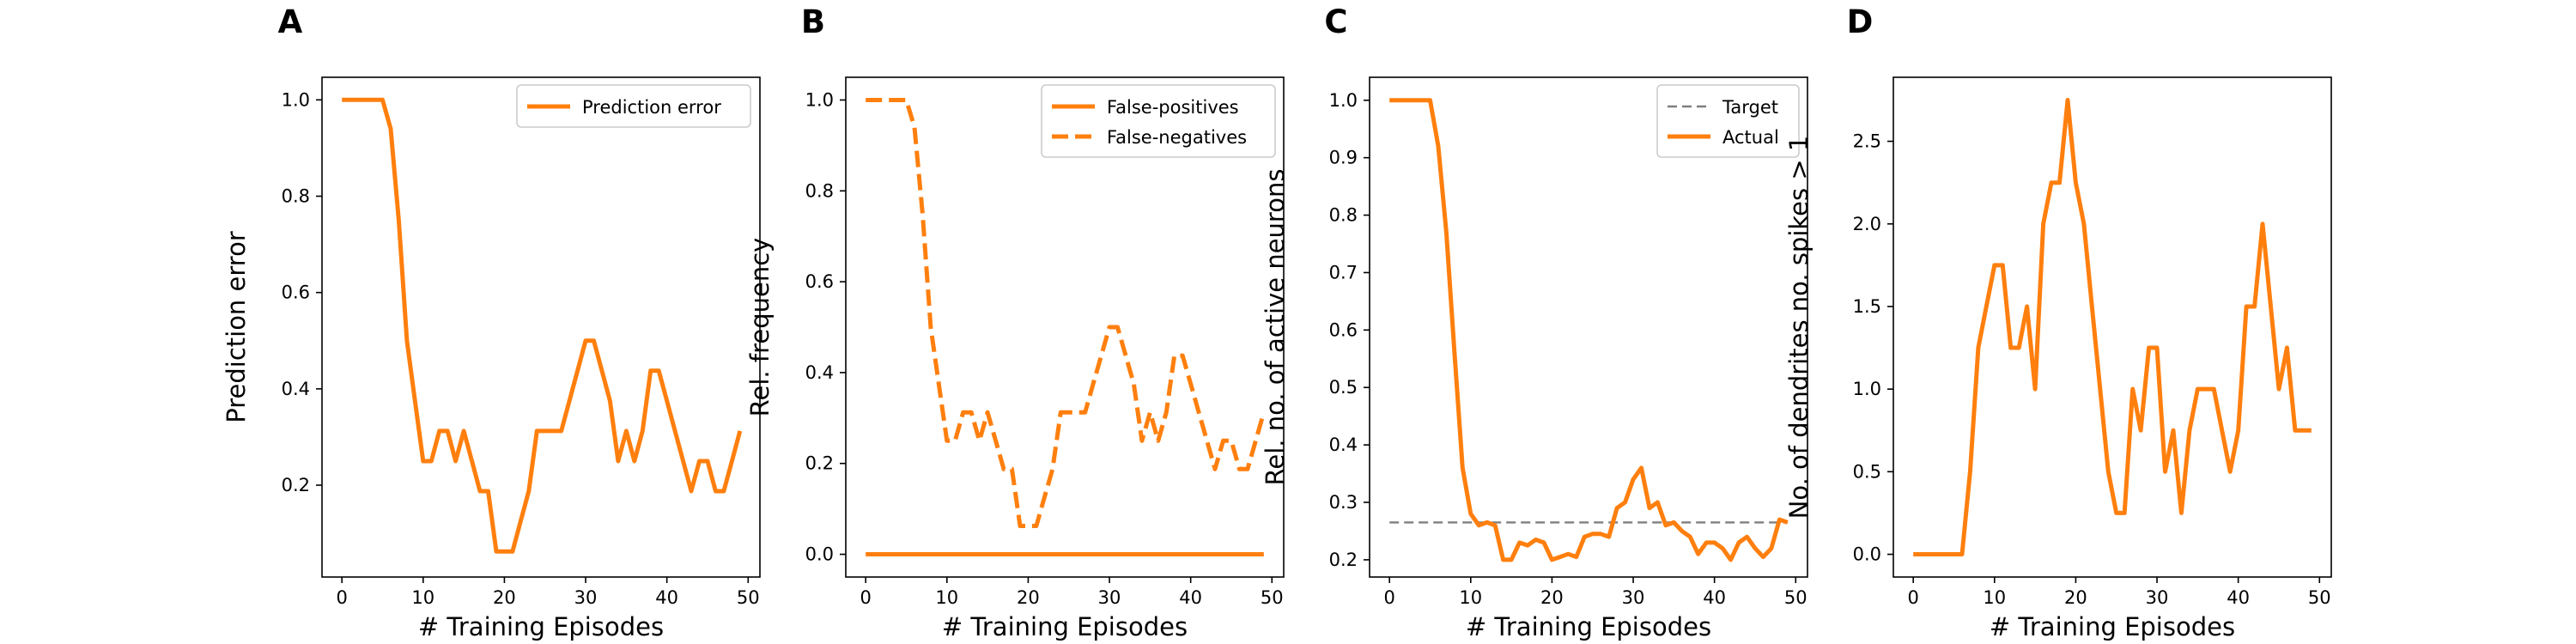 The height and width of the screenshot is (644, 2576). Describe the element at coordinates (1860, 21) in the screenshot. I see `panel-letter-d: D` at that location.